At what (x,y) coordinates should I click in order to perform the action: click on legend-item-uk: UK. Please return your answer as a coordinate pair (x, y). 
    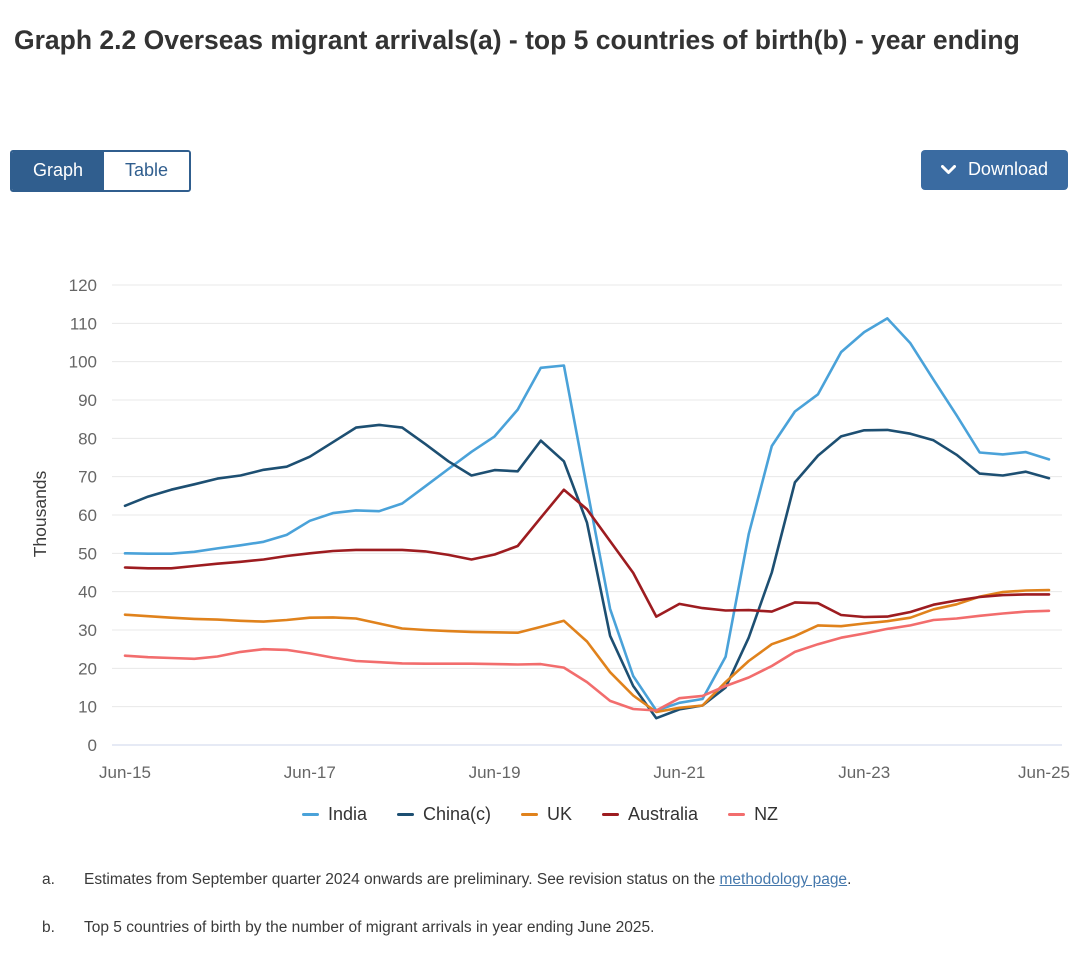
    Looking at the image, I should click on (546, 814).